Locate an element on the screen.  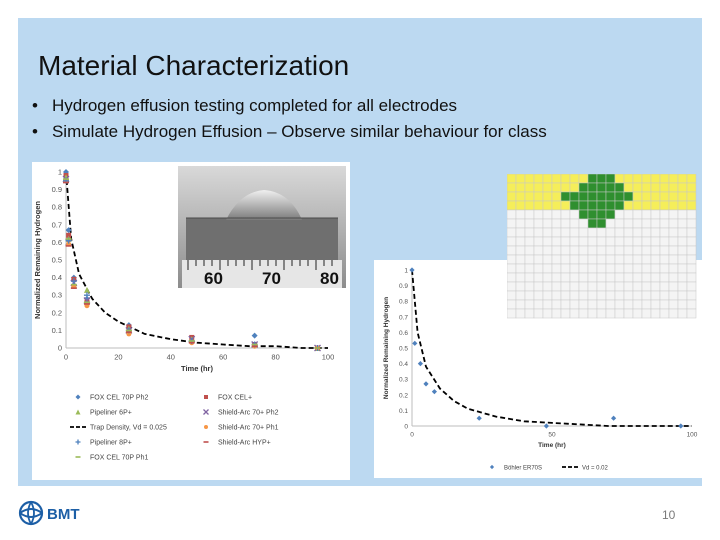
bmt-logo: BMT is located at coordinates (56, 513).